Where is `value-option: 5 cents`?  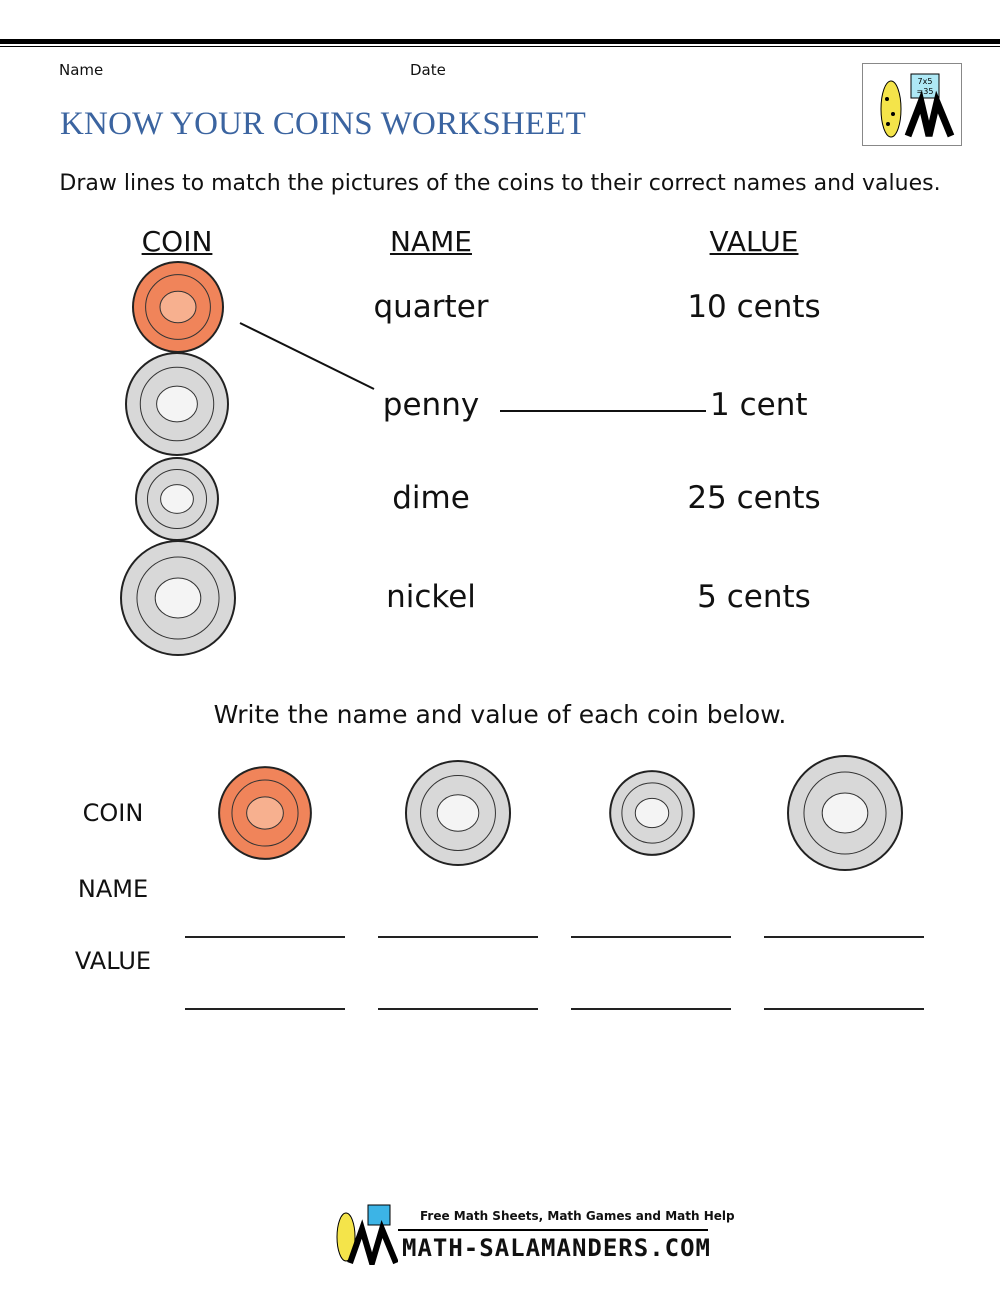 value-option: 5 cents is located at coordinates (754, 597).